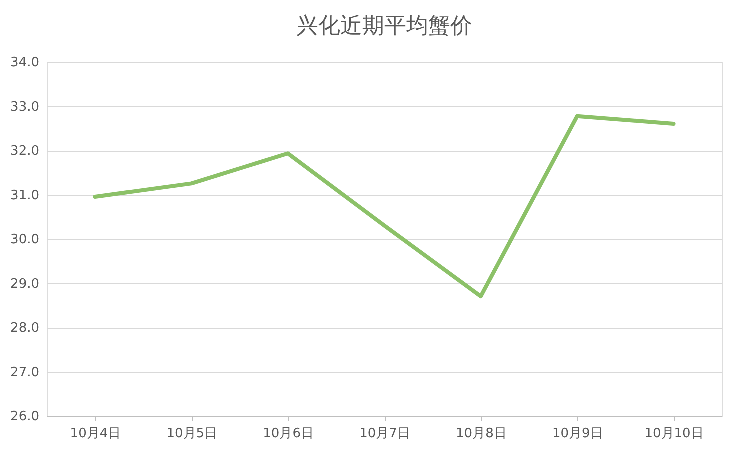 Image resolution: width=752 pixels, height=452 pixels. I want to click on x-tick-label: 10月8日, so click(481, 434).